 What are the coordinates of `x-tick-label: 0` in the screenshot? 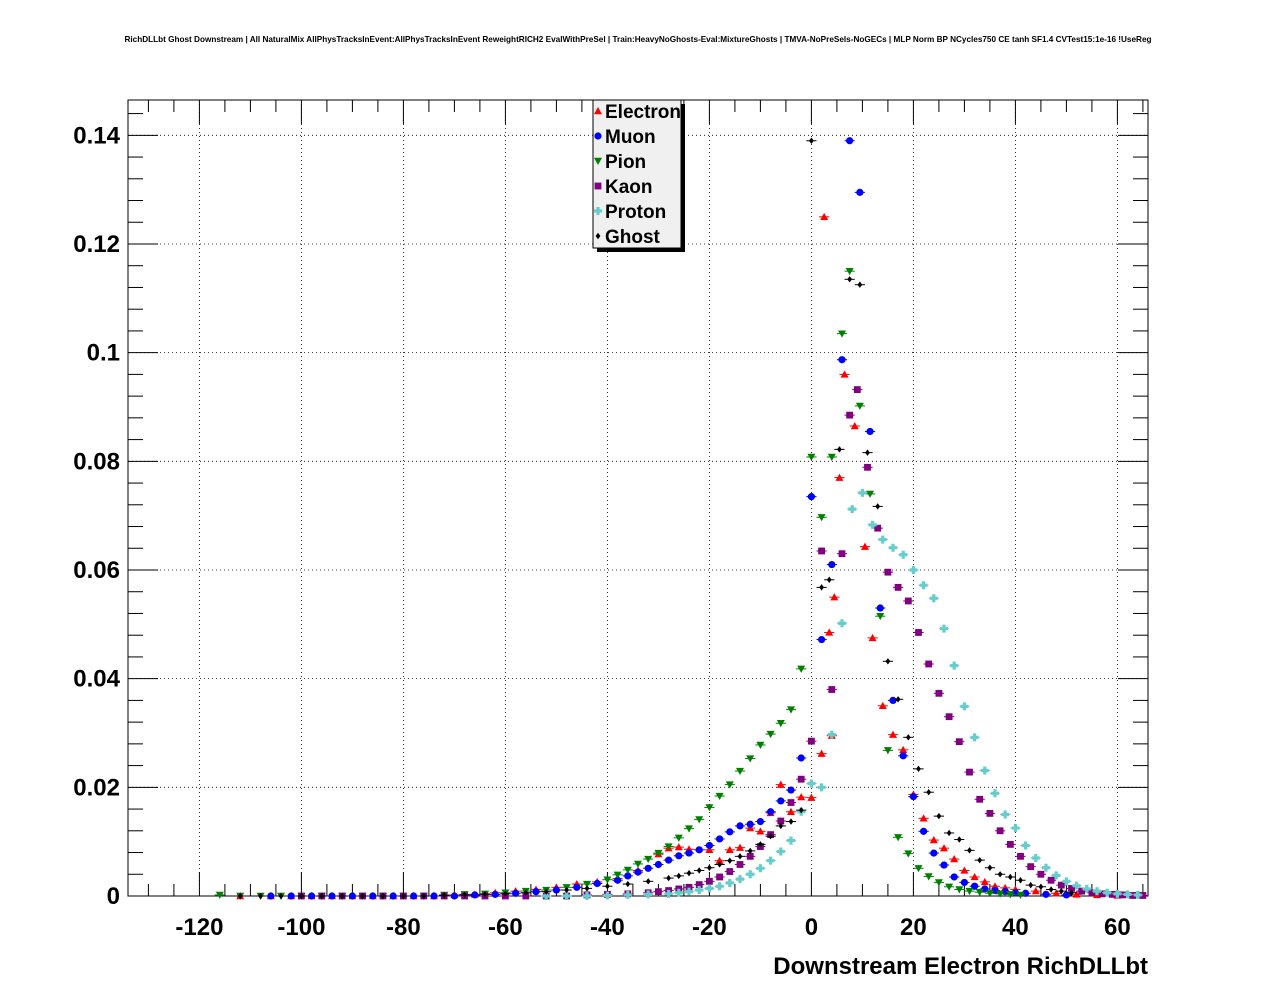 It's located at (811, 927).